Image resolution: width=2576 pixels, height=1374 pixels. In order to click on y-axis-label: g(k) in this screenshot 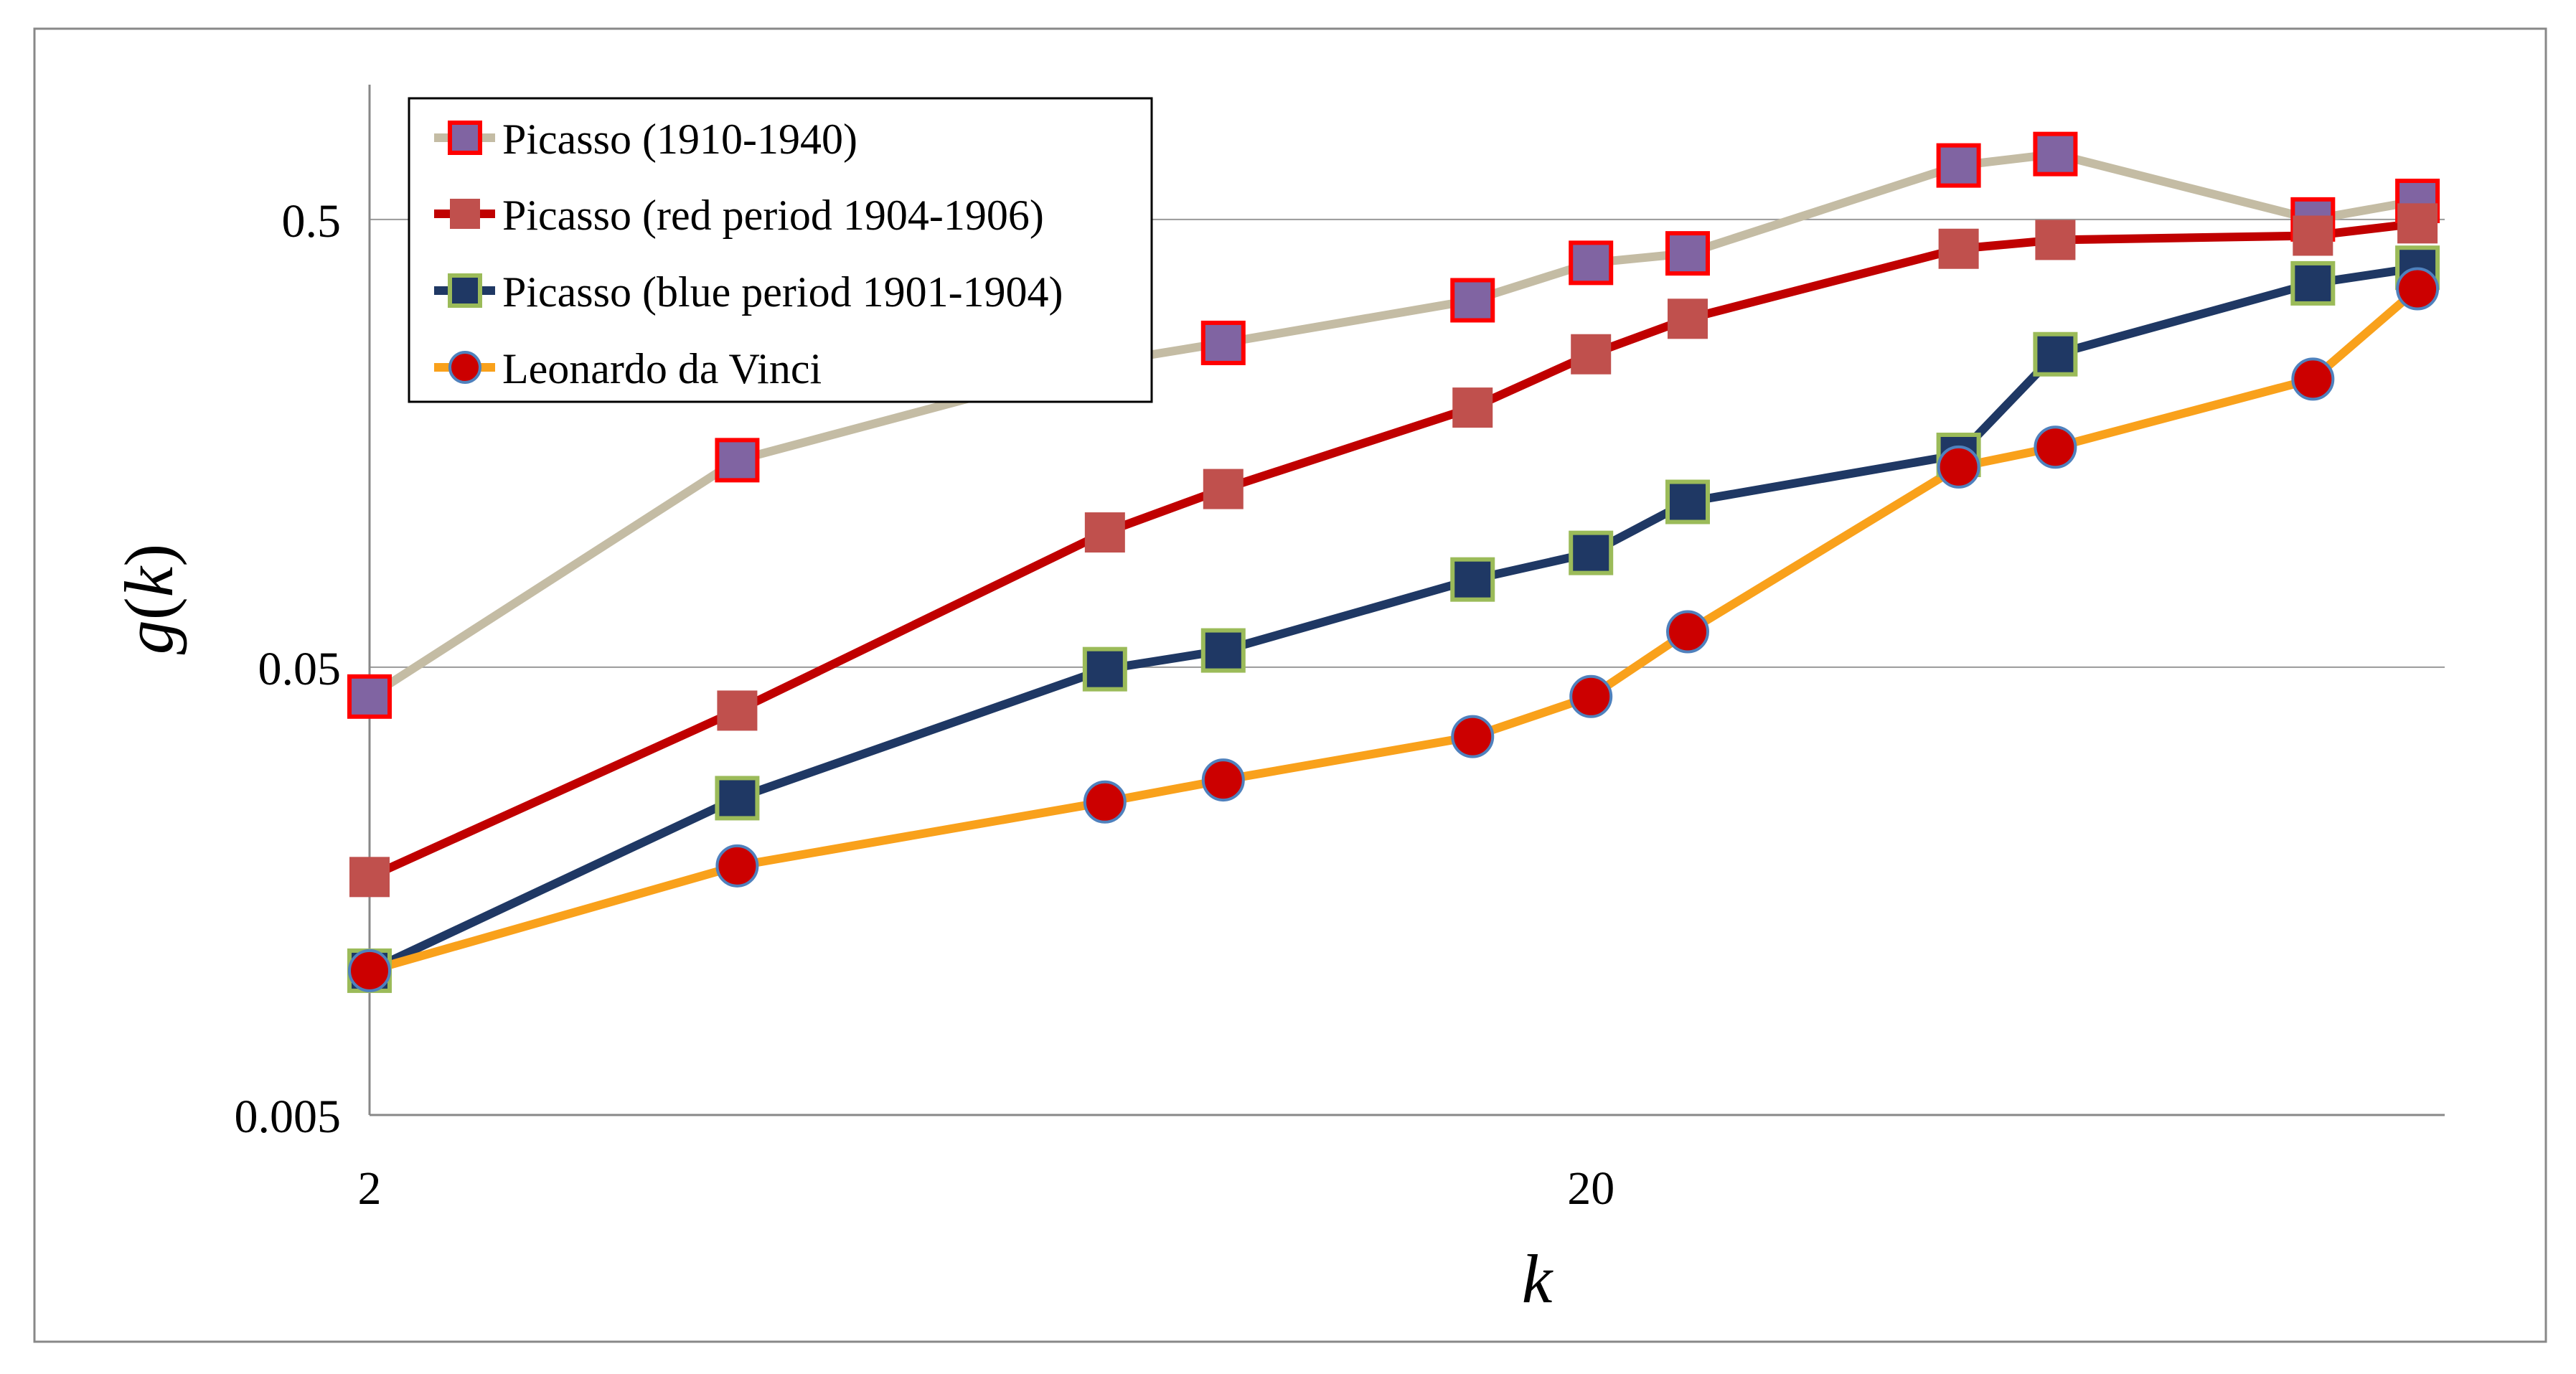, I will do `click(149, 599)`.